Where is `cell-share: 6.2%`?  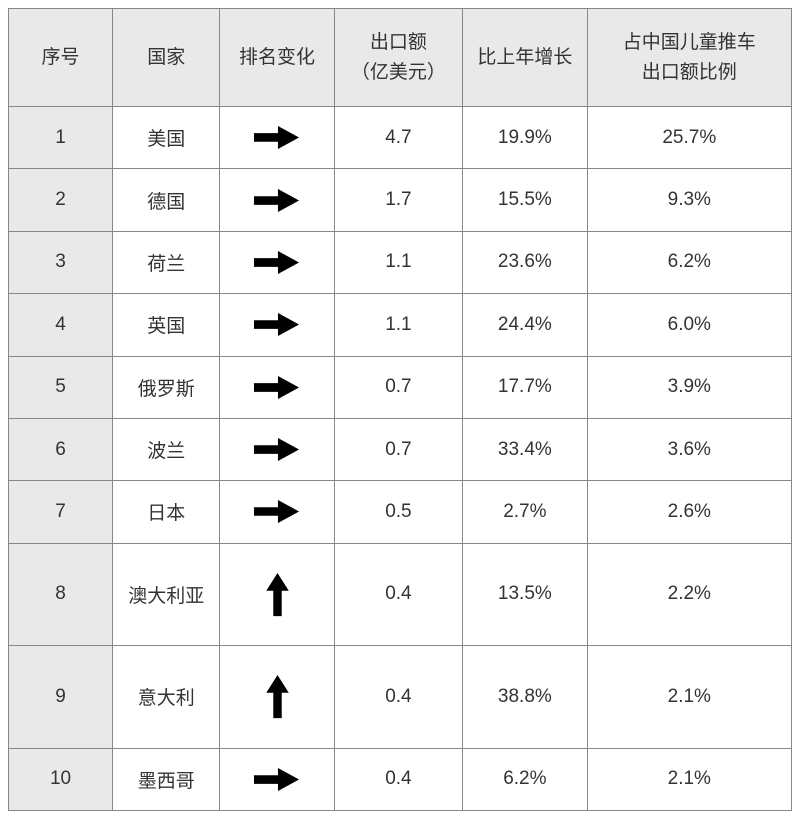
cell-share: 6.2% is located at coordinates (689, 262).